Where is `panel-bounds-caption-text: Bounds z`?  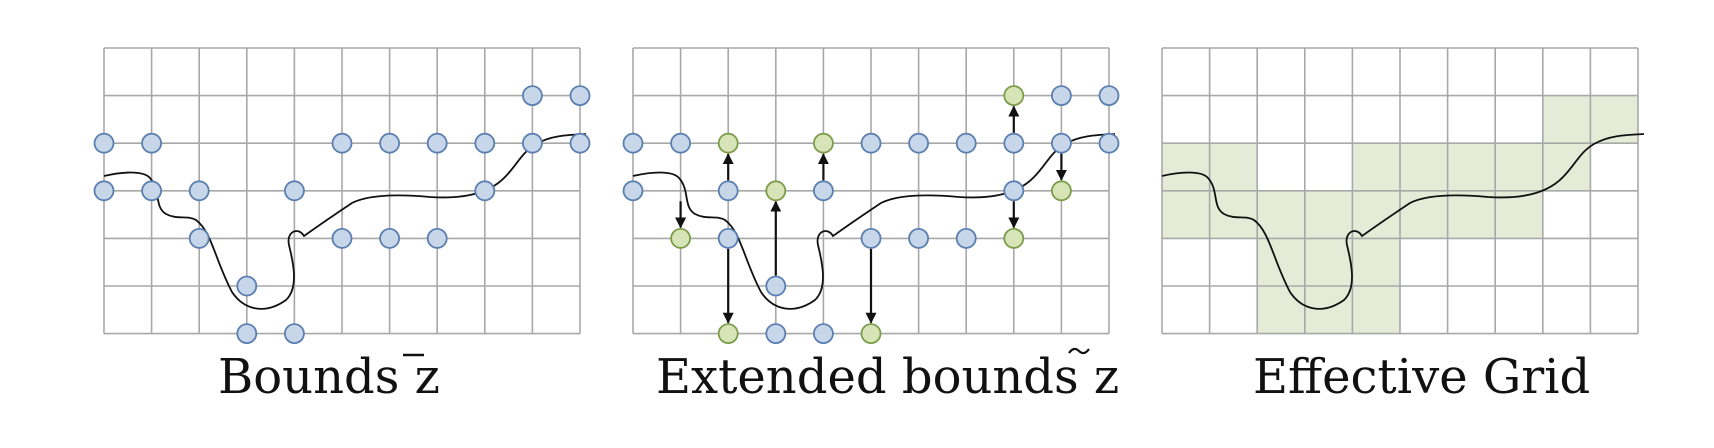 panel-bounds-caption-text: Bounds z is located at coordinates (329, 377).